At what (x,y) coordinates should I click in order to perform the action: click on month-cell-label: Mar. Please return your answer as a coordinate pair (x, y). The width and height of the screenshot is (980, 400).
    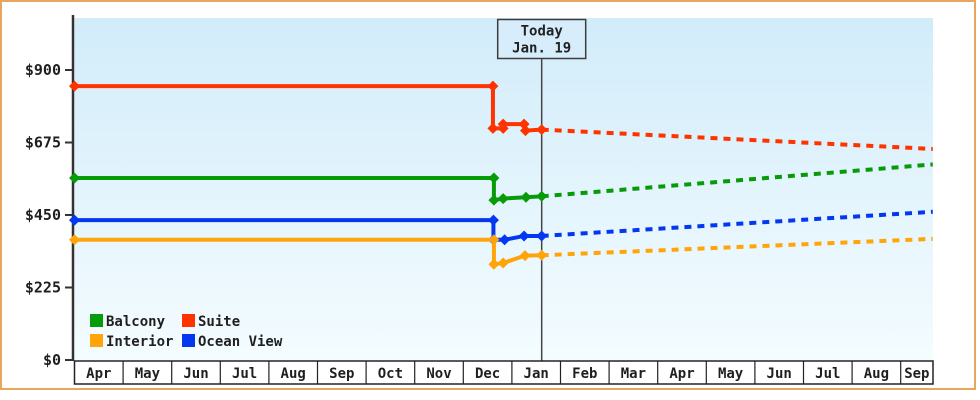
    Looking at the image, I should click on (633, 374).